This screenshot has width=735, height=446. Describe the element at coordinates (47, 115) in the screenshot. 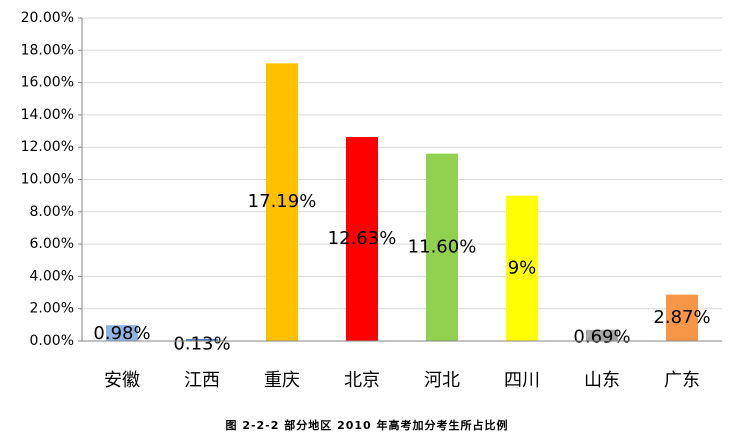

I see `y-tick-label: 14.00%` at that location.